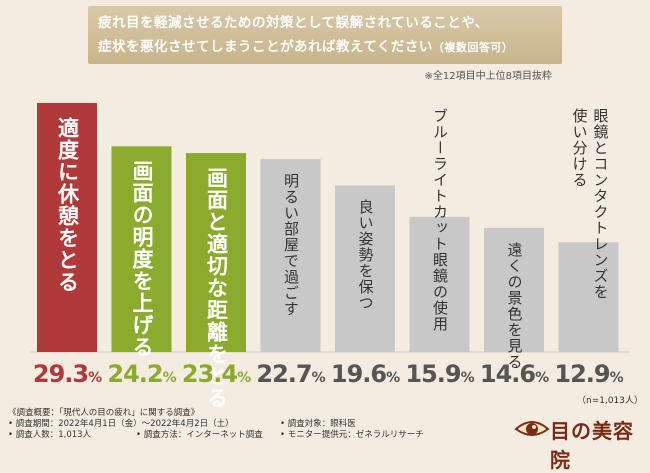 This screenshot has height=473, width=650. I want to click on category-label-line: 画面と適切な距離をとる, so click(216, 288).